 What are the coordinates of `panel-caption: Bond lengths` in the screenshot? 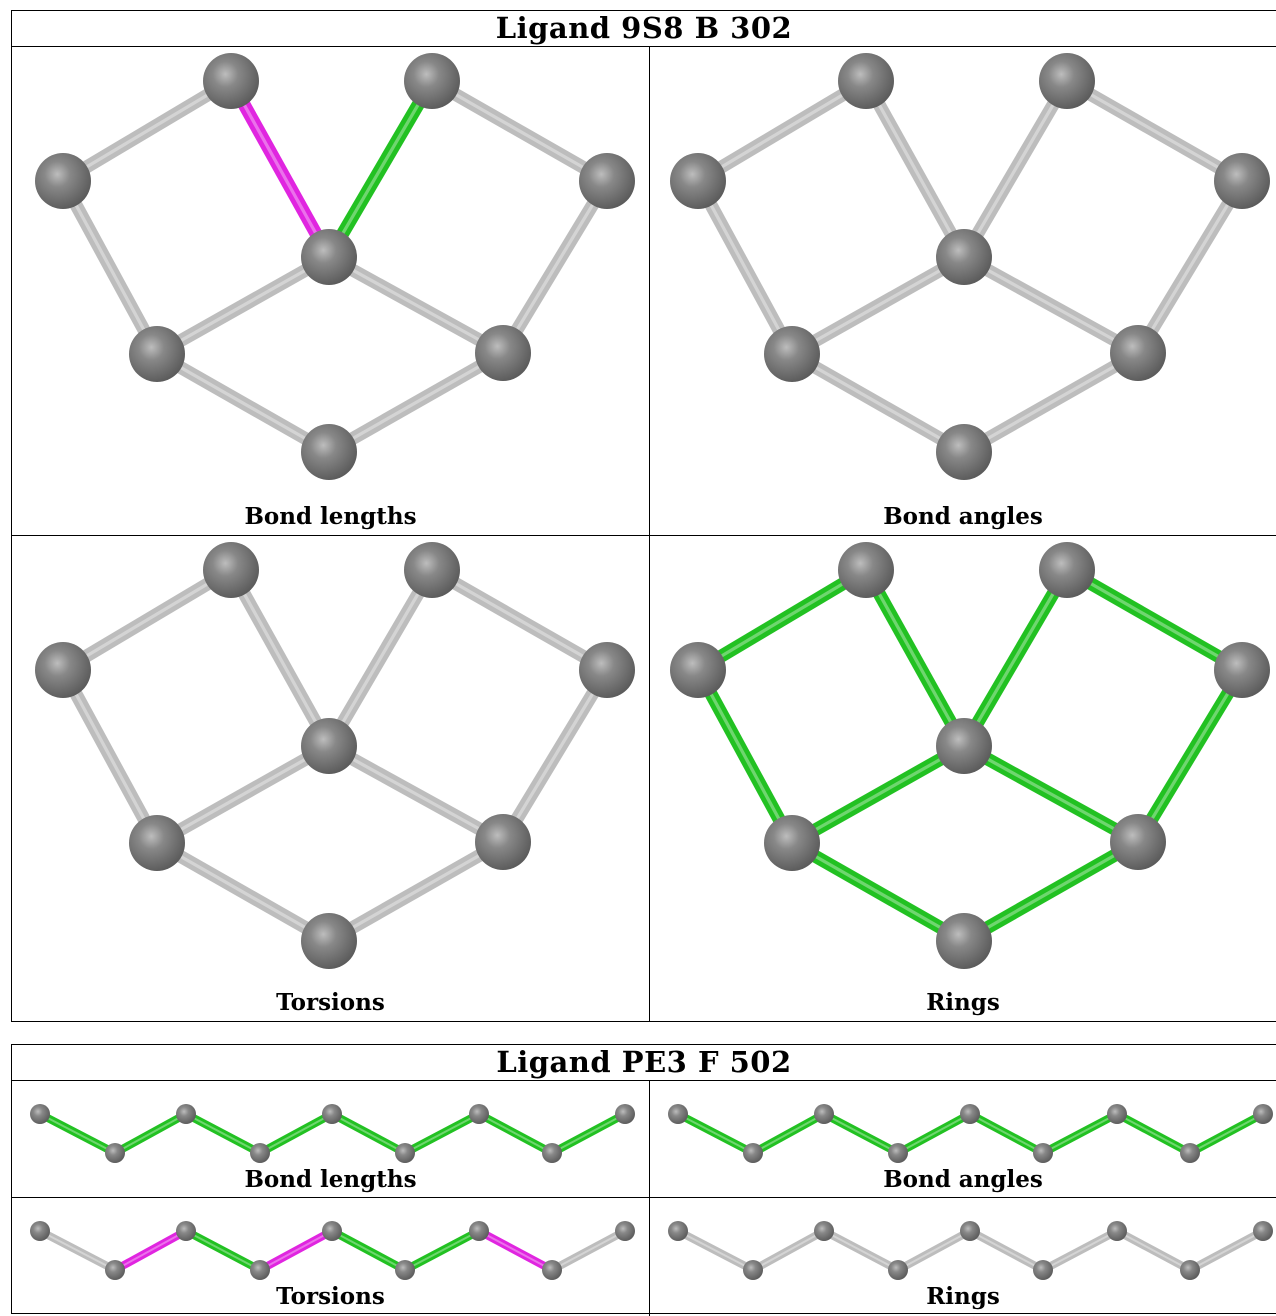 It's located at (330, 516).